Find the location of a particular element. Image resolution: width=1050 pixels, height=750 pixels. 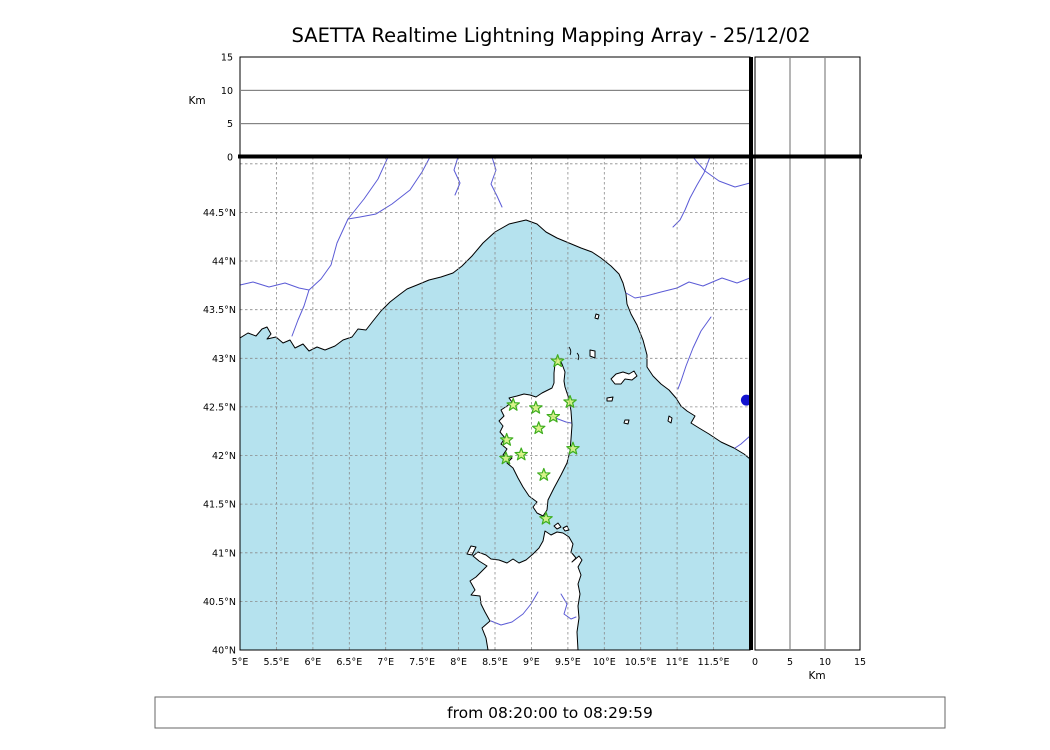

top-altitude-tick-label: 15 is located at coordinates (227, 58).